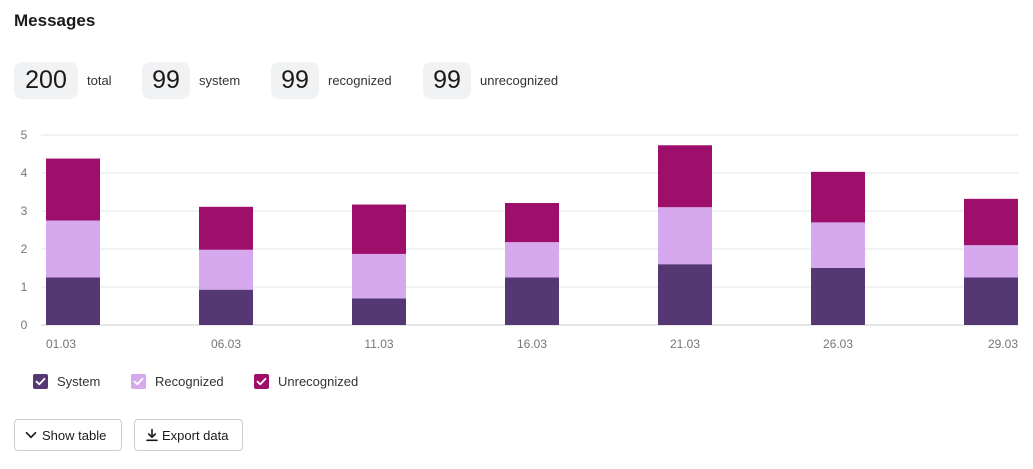 The image size is (1033, 469). I want to click on checkbox-system, so click(40, 381).